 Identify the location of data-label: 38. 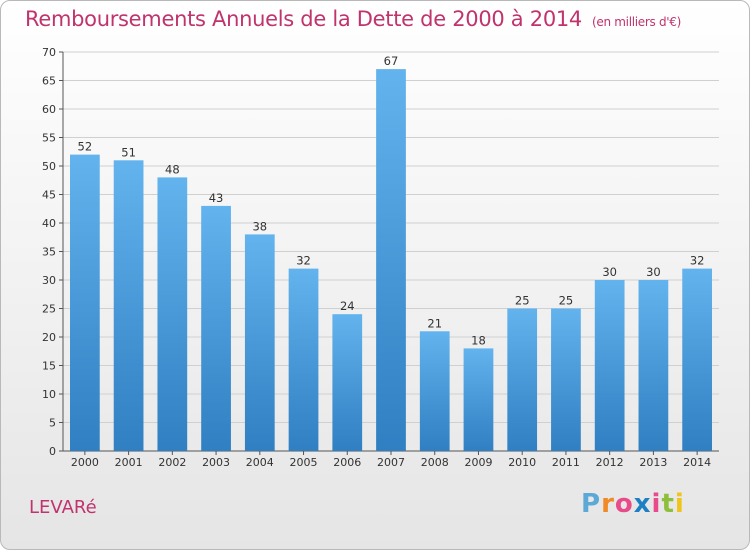
(259, 226).